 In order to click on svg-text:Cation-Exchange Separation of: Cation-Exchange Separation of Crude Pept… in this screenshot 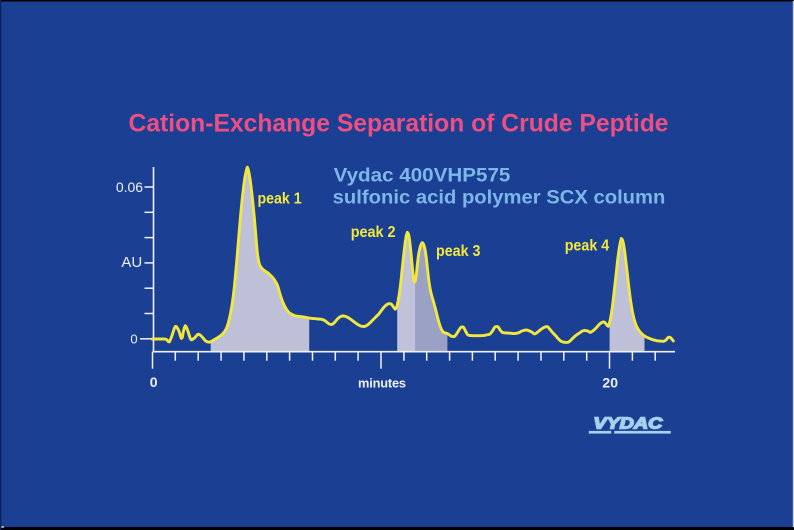, I will do `click(399, 123)`.